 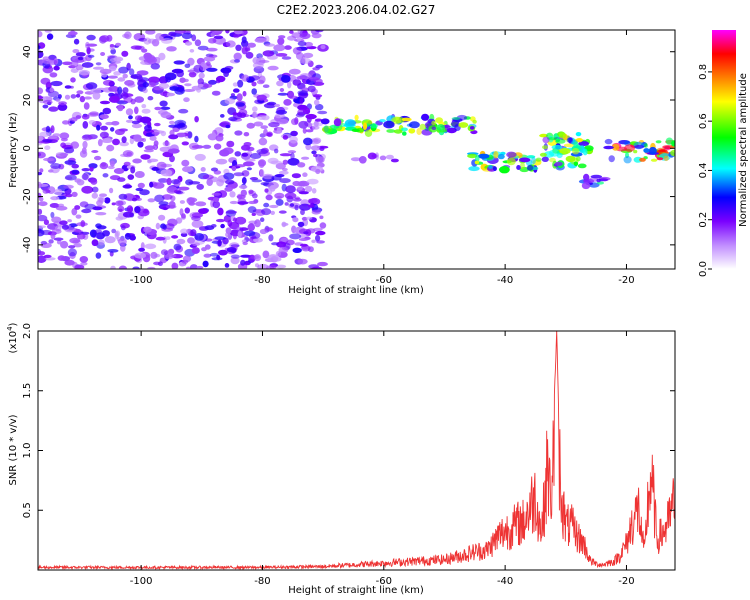 What do you see at coordinates (626, 280) in the screenshot?
I see `x-tick-label: -20` at bounding box center [626, 280].